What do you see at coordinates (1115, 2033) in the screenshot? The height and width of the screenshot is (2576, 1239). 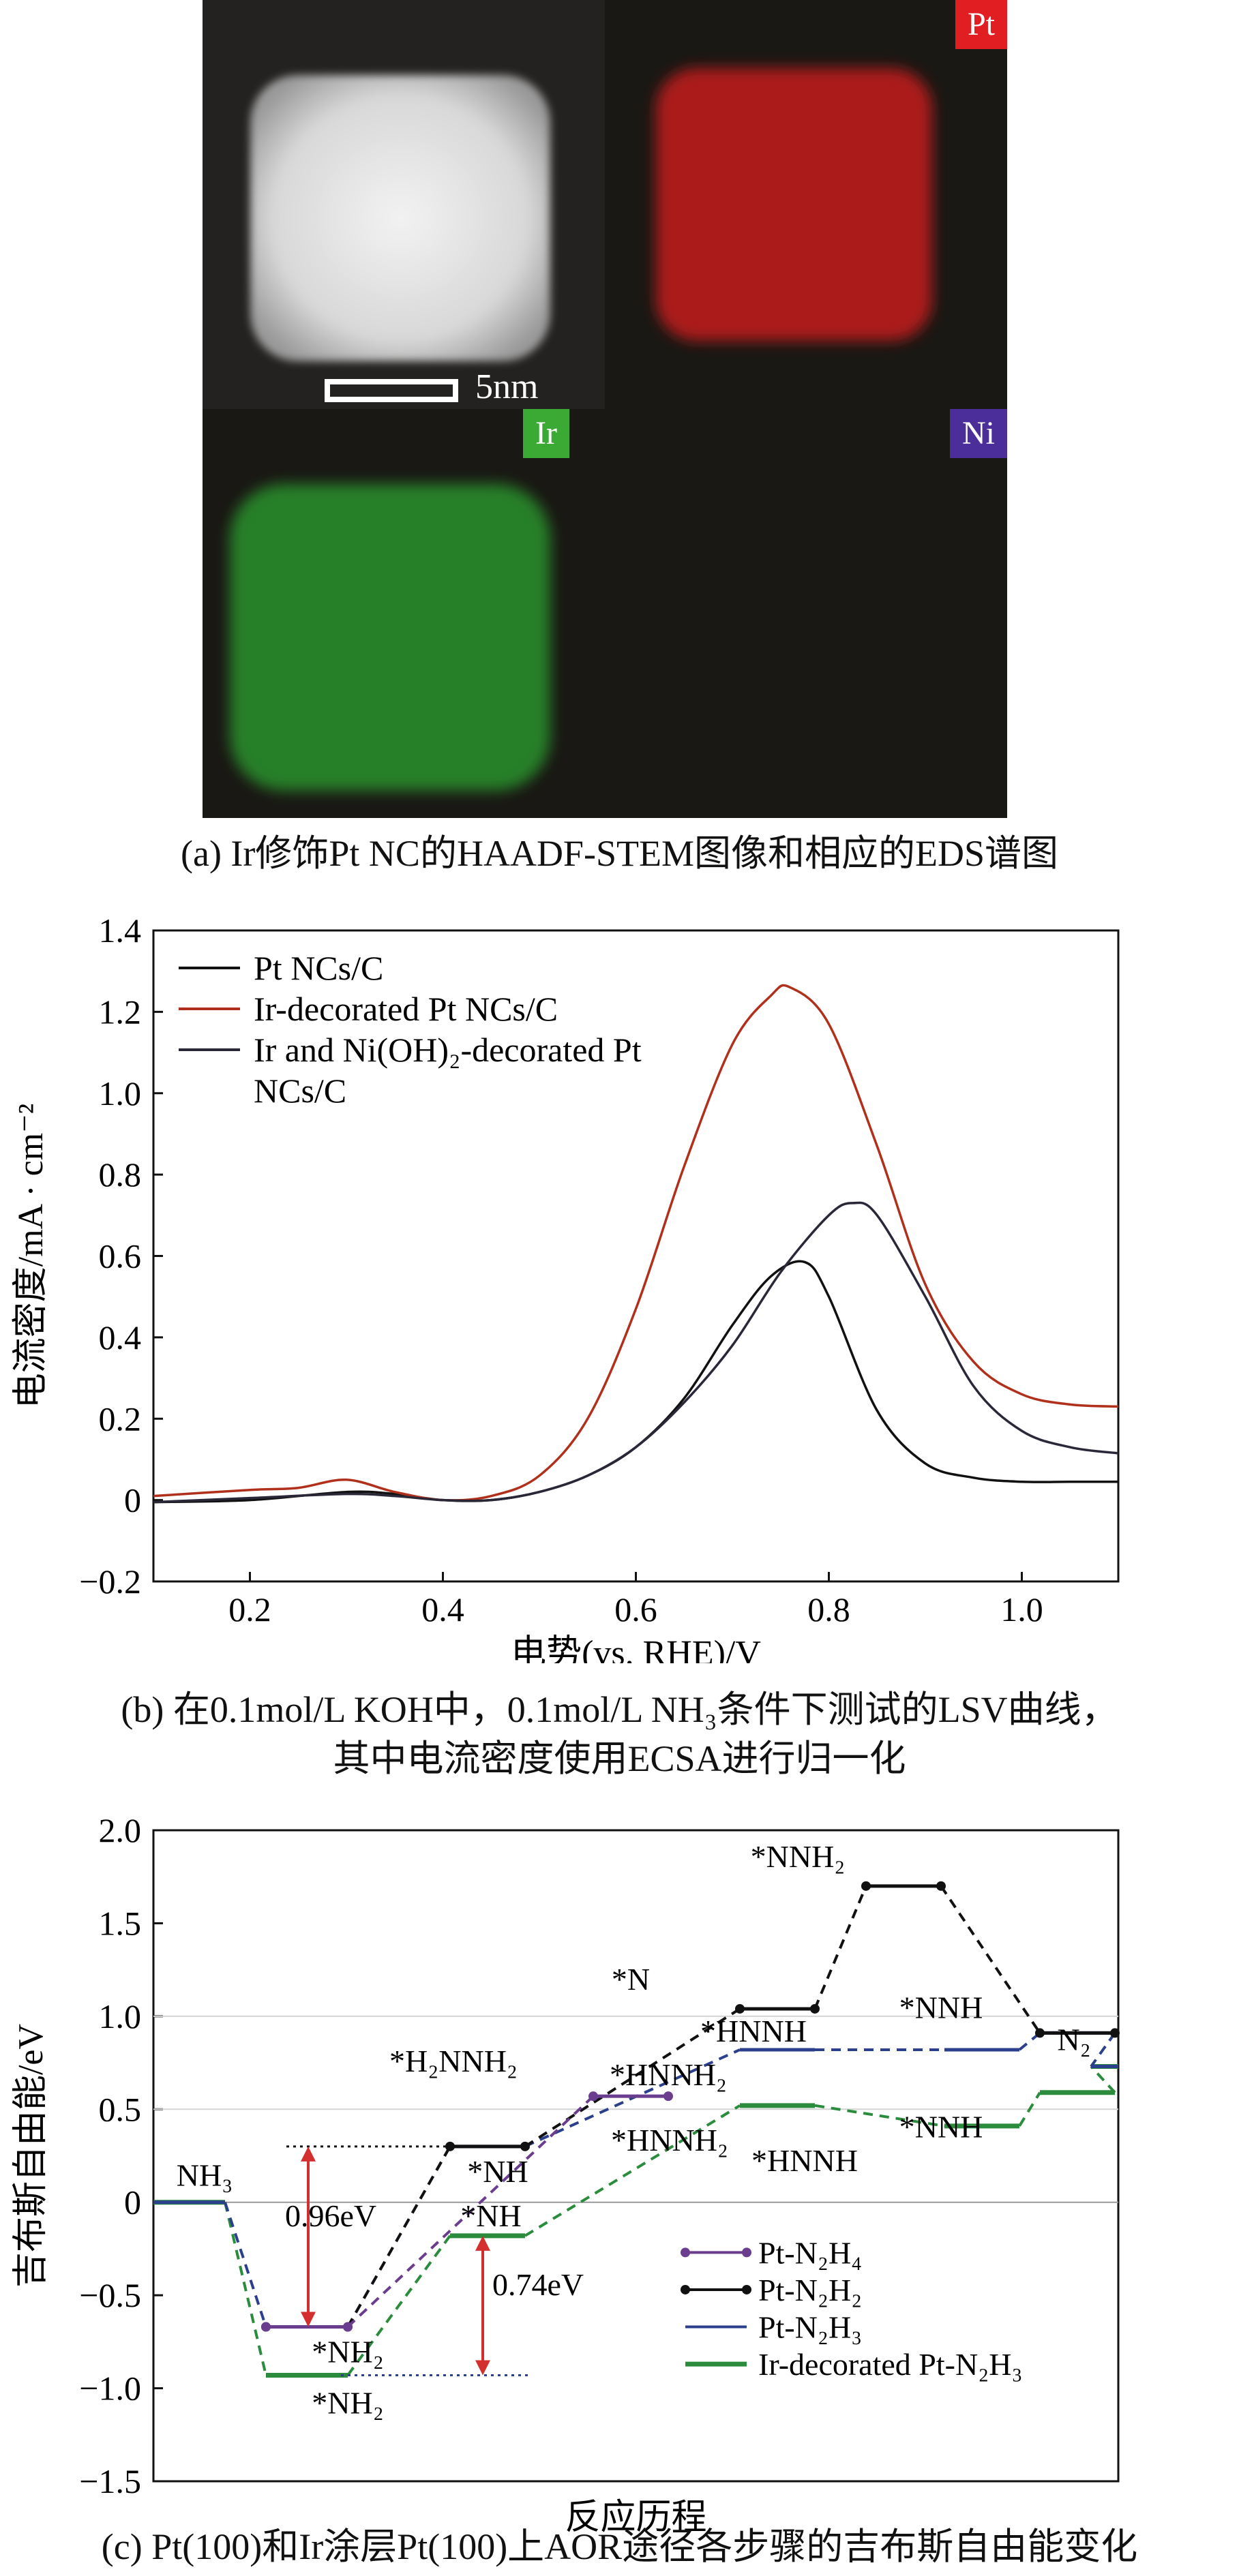 I see `level-marker-1-4b` at bounding box center [1115, 2033].